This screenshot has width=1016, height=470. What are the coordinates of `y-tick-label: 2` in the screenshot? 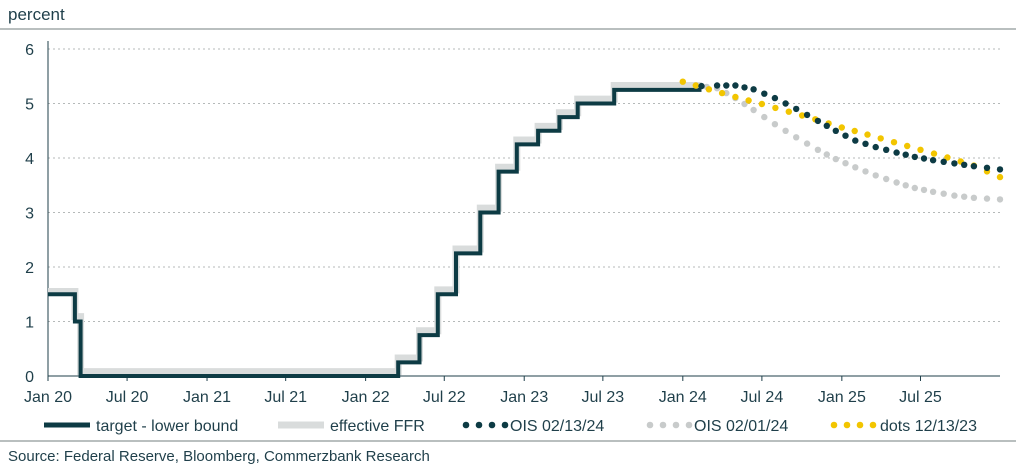 It's located at (29, 268).